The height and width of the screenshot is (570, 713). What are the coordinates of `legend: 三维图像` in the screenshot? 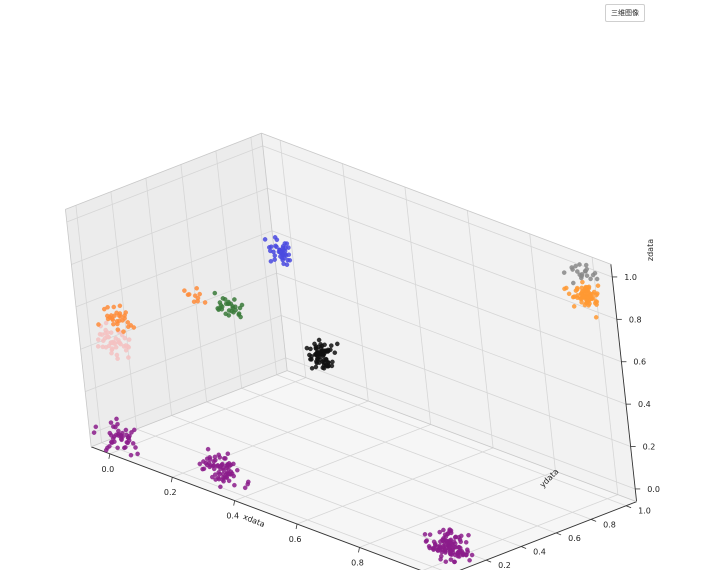 It's located at (625, 13).